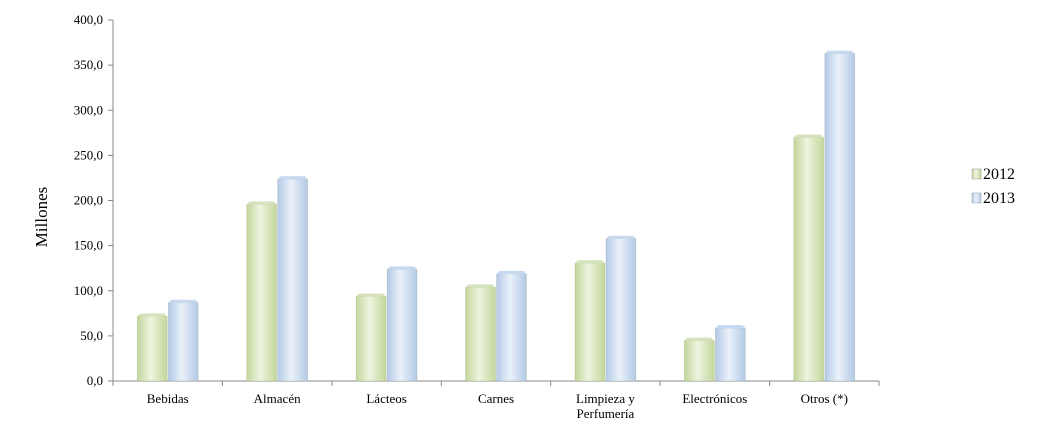  Describe the element at coordinates (91, 335) in the screenshot. I see `y-tick-label: 50,0` at that location.